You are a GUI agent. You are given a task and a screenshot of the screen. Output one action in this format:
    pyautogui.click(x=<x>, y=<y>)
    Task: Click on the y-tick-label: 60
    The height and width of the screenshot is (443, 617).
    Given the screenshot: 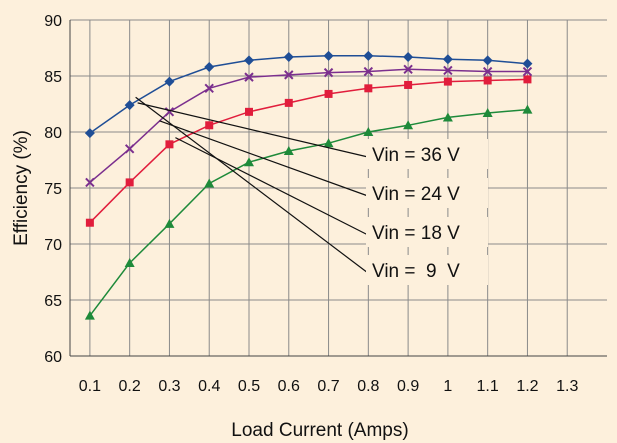 What is the action you would take?
    pyautogui.click(x=53, y=357)
    